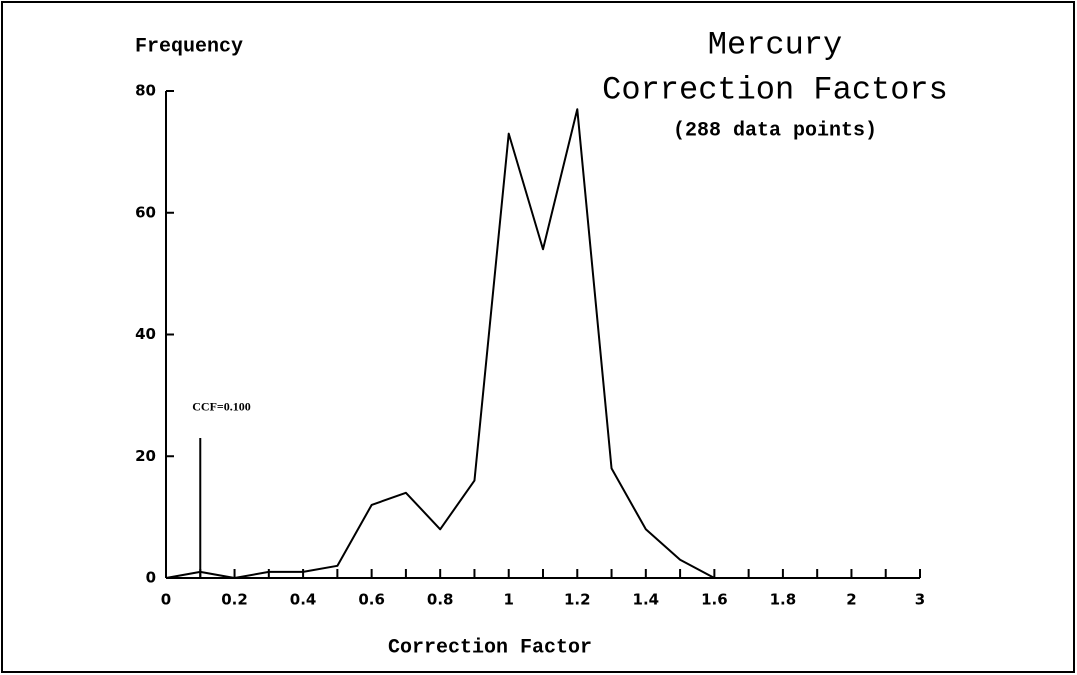 This screenshot has width=1077, height=675. What do you see at coordinates (371, 600) in the screenshot?
I see `x-tick-label: 0.6` at bounding box center [371, 600].